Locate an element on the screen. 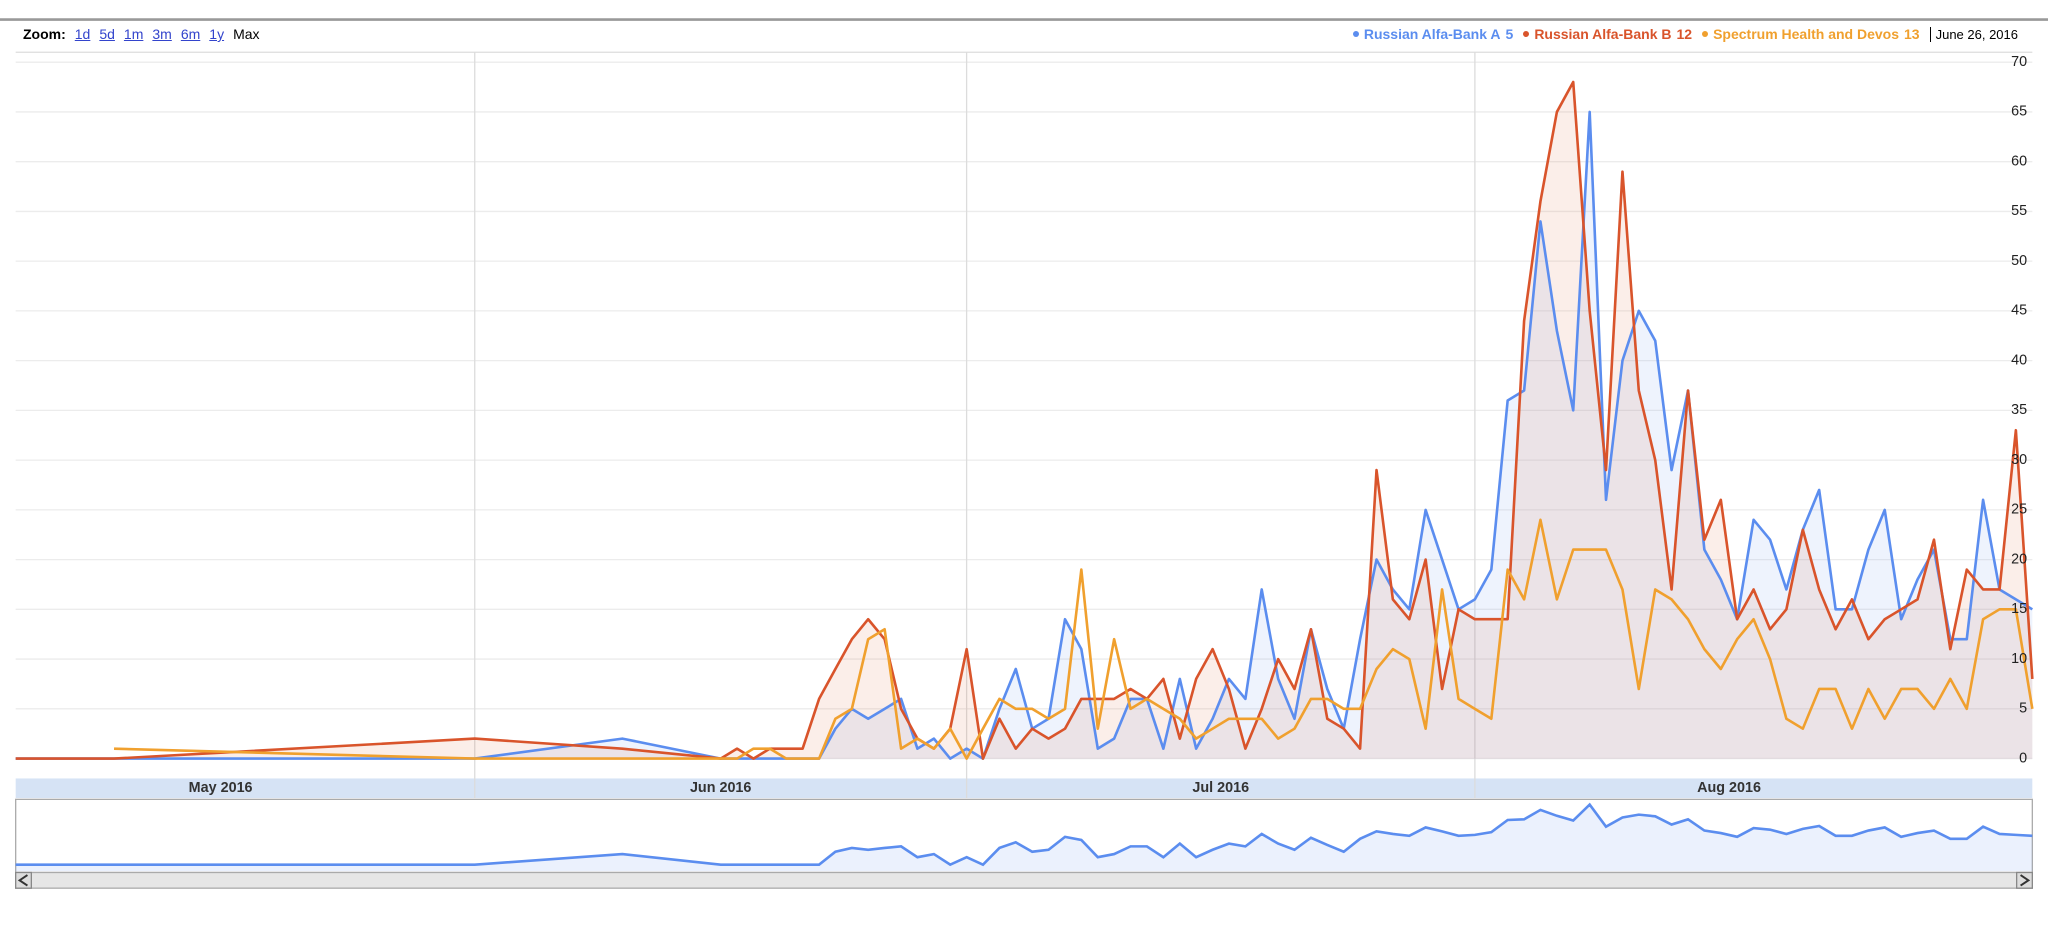 This screenshot has width=2048, height=925. y-tick-label: 5 is located at coordinates (2023, 709).